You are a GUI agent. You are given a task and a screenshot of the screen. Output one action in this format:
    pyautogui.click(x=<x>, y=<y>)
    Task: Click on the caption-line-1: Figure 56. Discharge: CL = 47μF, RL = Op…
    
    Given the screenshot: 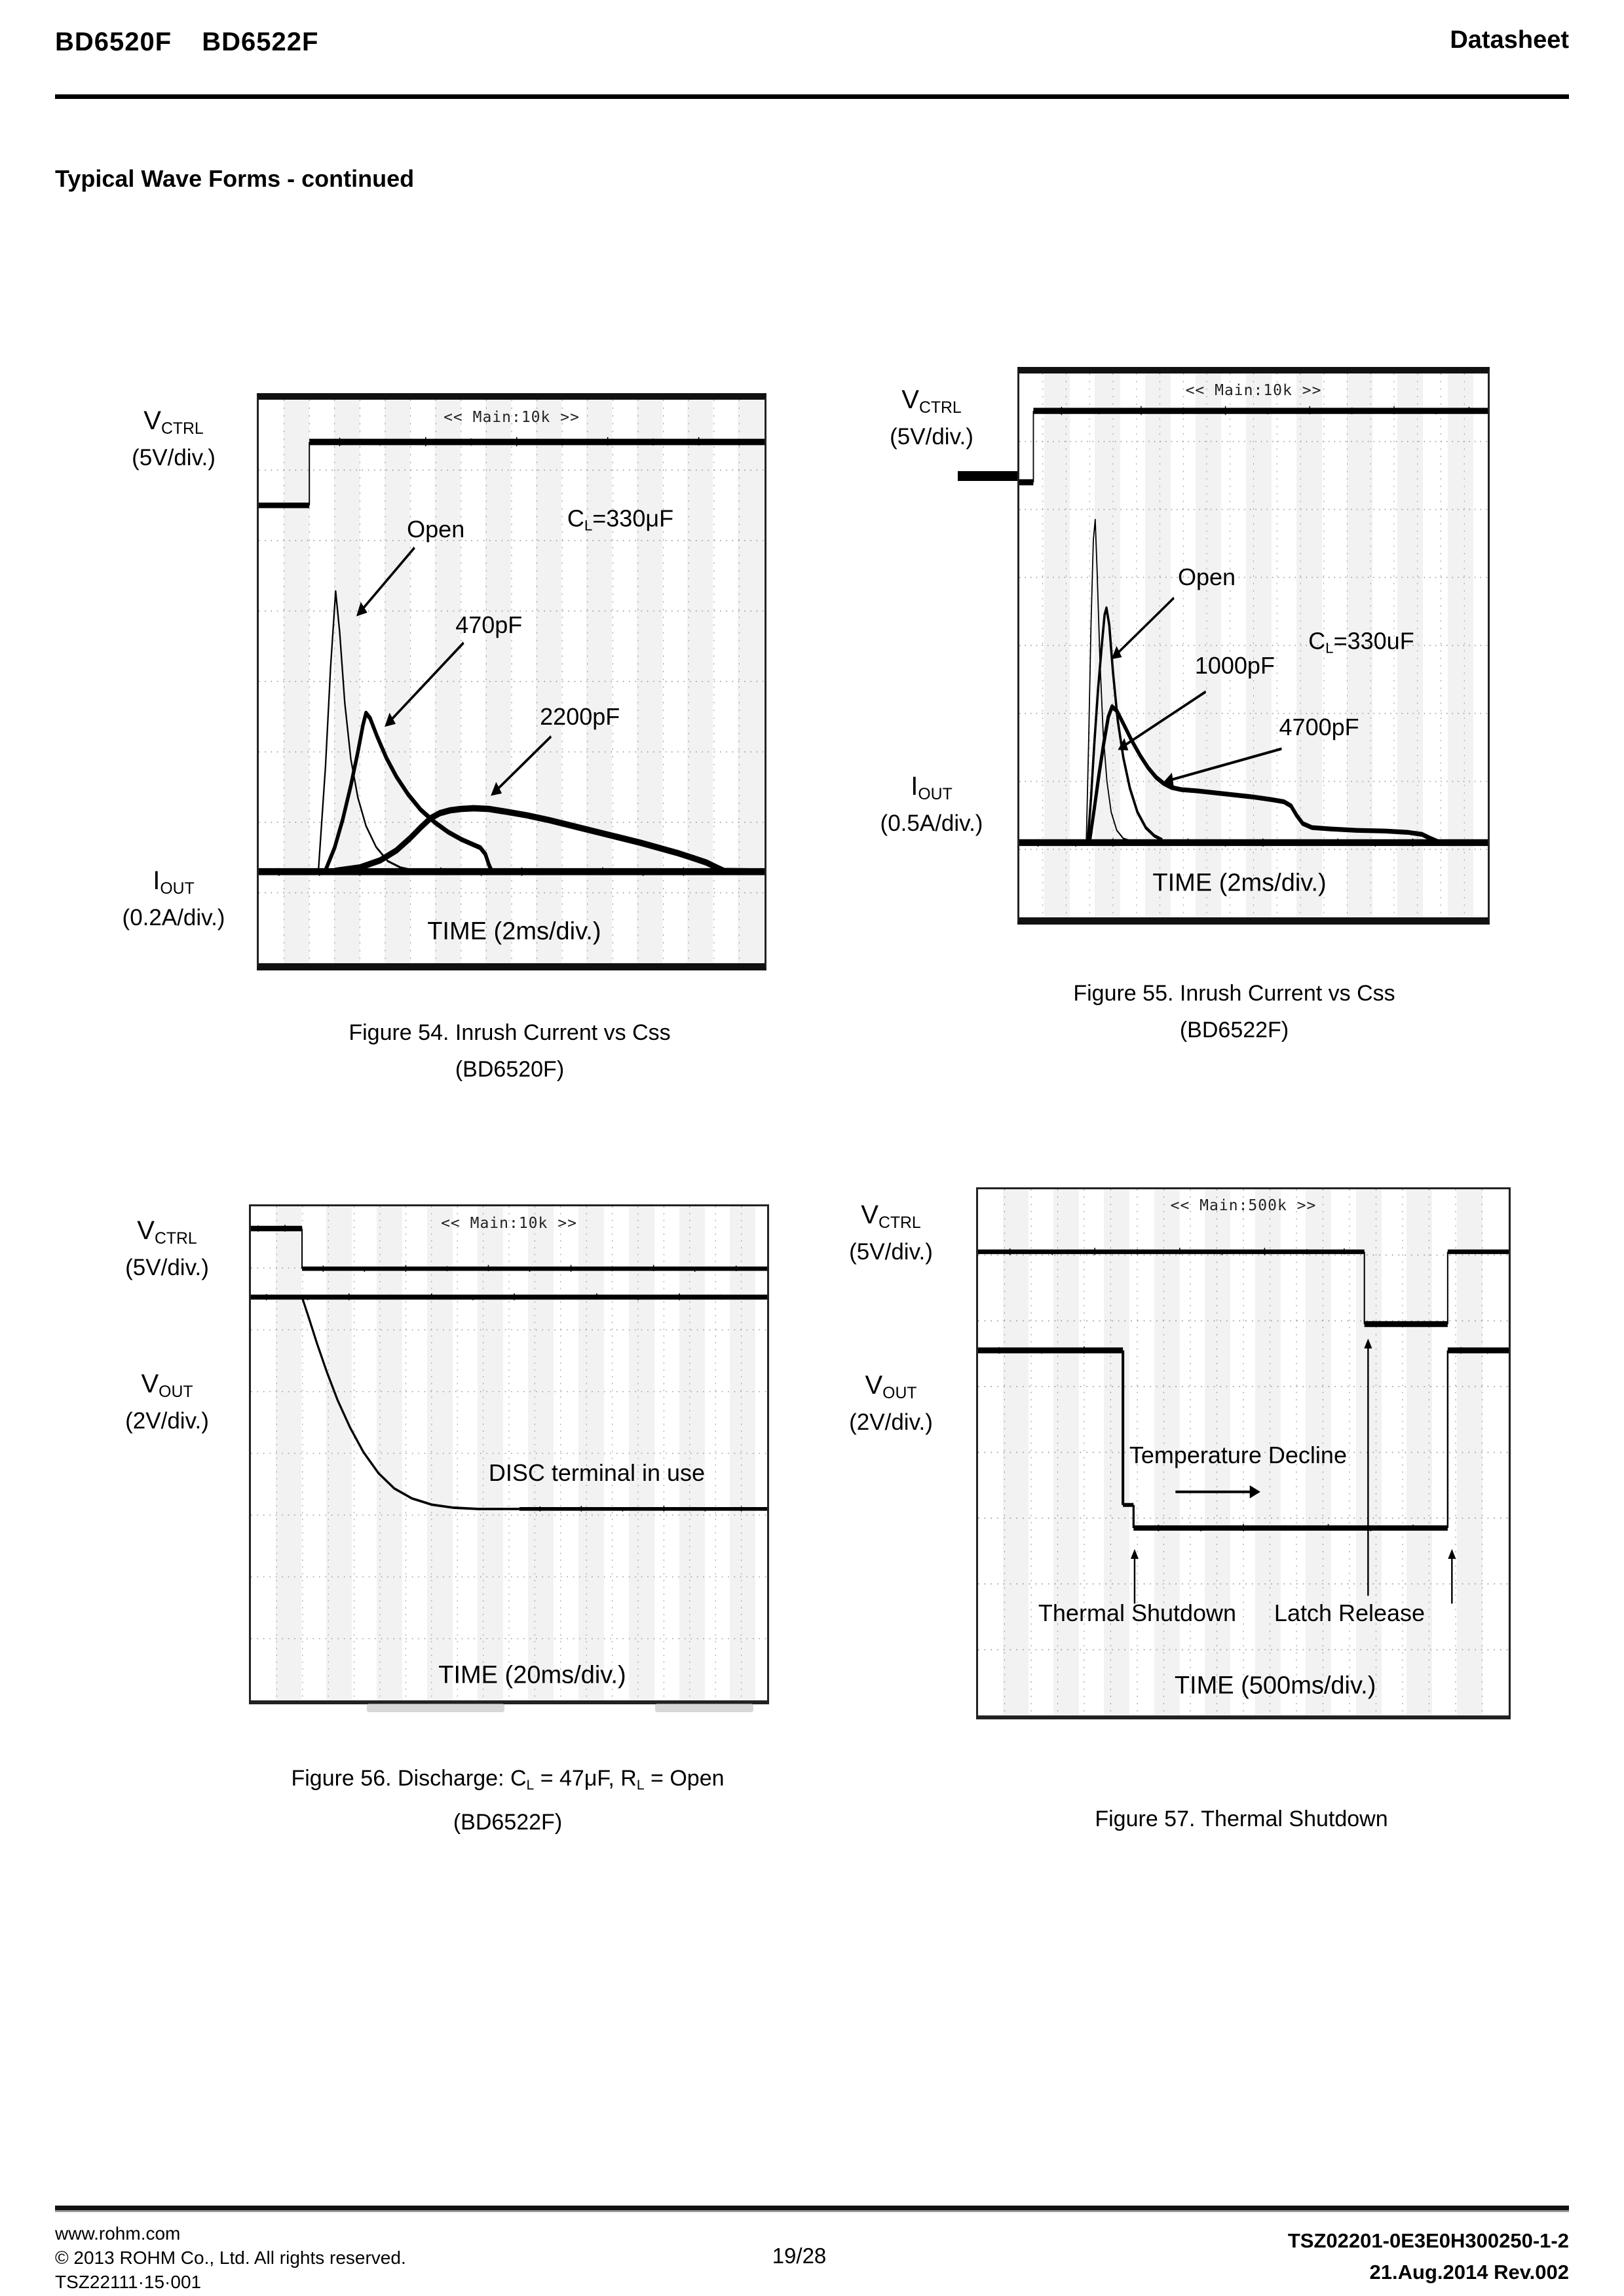 What is the action you would take?
    pyautogui.click(x=508, y=1779)
    